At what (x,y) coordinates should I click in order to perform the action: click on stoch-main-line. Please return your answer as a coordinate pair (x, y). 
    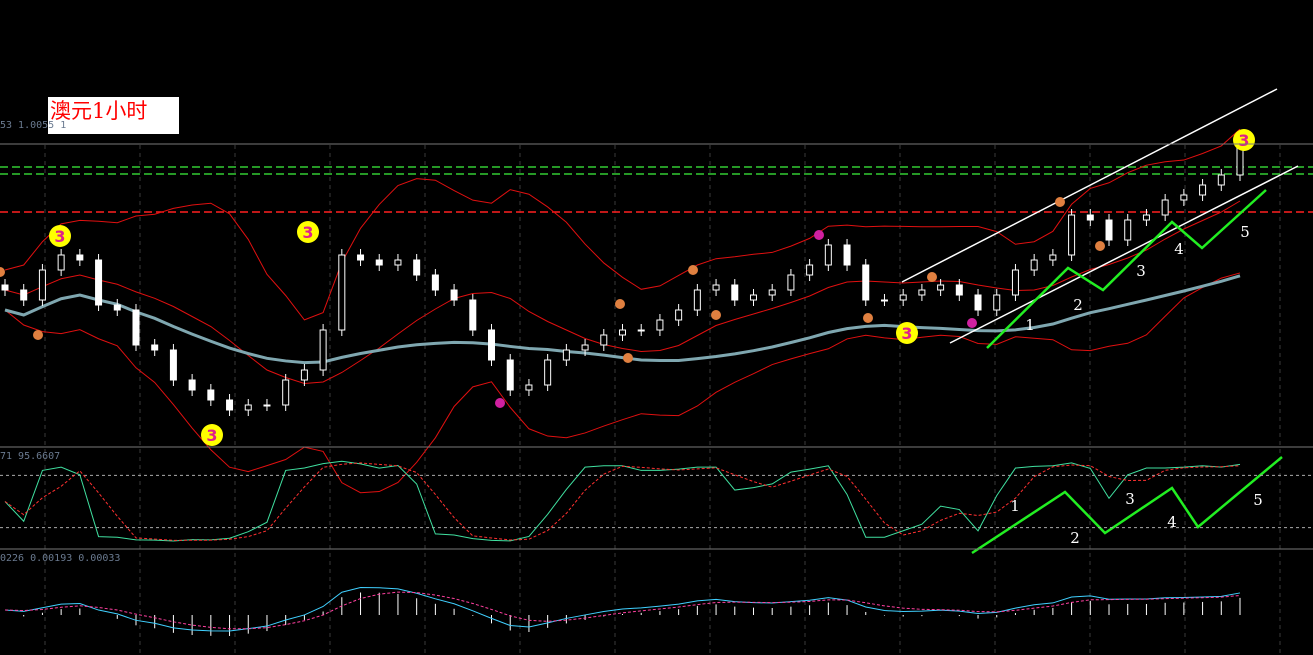
    Looking at the image, I should click on (622, 501).